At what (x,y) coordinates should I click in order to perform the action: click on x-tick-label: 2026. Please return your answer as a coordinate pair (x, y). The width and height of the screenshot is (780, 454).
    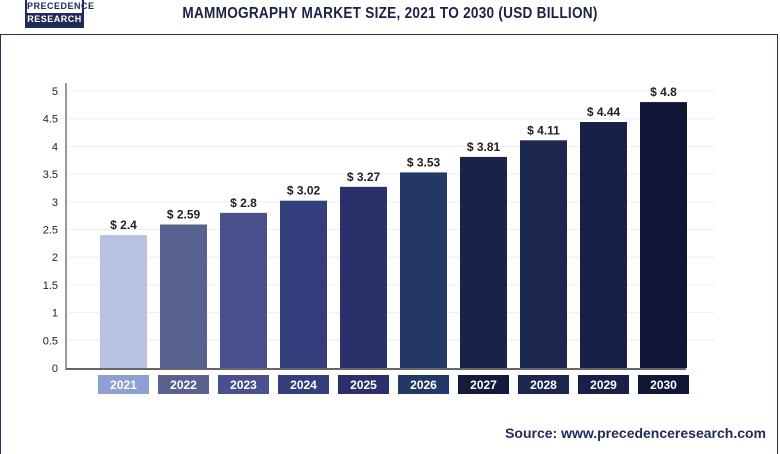
    Looking at the image, I should click on (423, 385).